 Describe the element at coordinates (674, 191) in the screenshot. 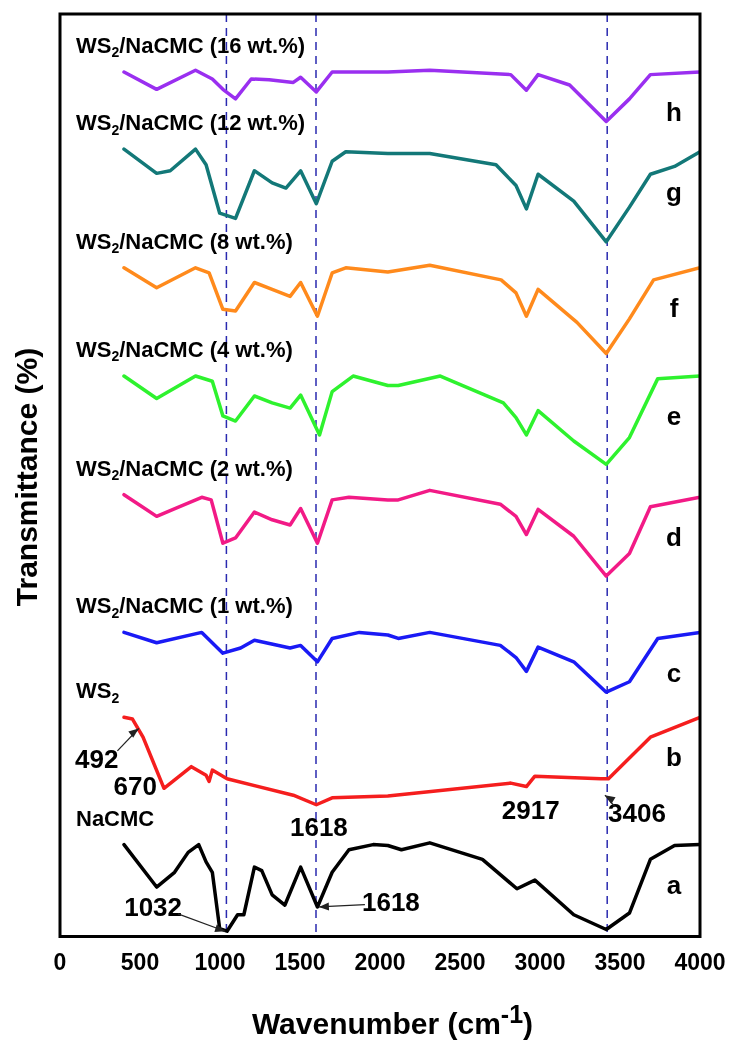

I see `annotation: g` at that location.